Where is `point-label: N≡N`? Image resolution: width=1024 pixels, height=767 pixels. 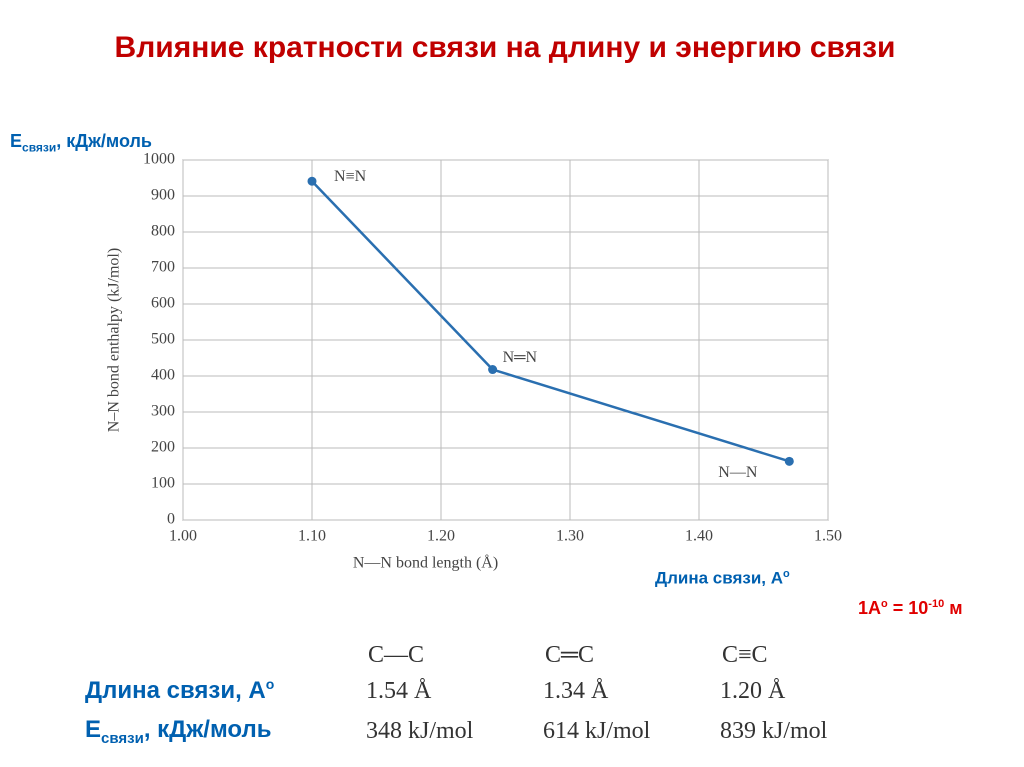
point-label: N≡N is located at coordinates (350, 176).